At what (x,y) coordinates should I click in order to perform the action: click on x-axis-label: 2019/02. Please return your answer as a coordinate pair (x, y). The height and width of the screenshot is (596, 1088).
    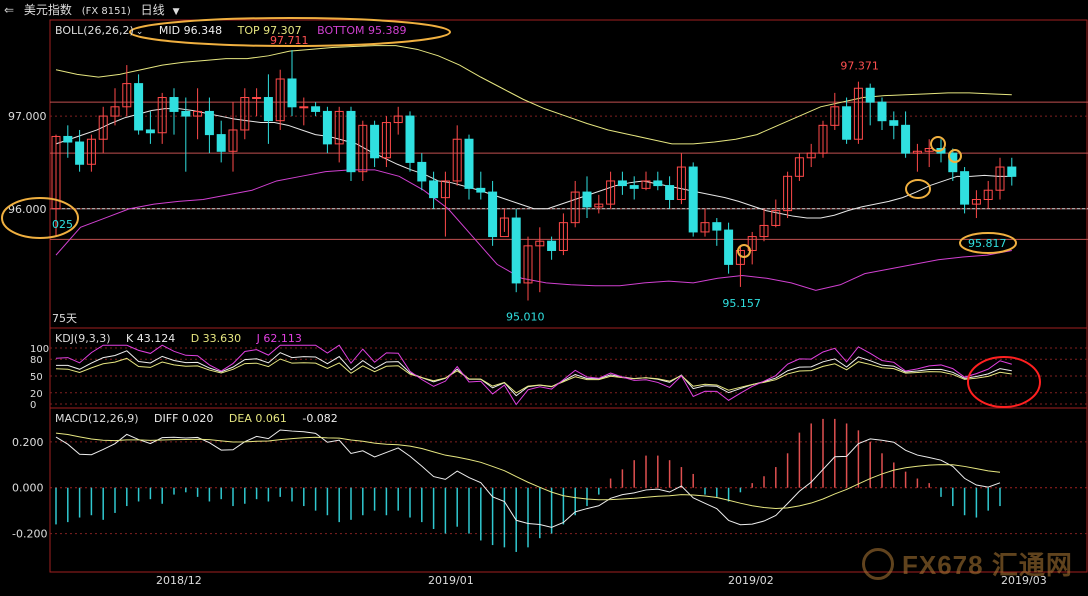
    Looking at the image, I should click on (751, 580).